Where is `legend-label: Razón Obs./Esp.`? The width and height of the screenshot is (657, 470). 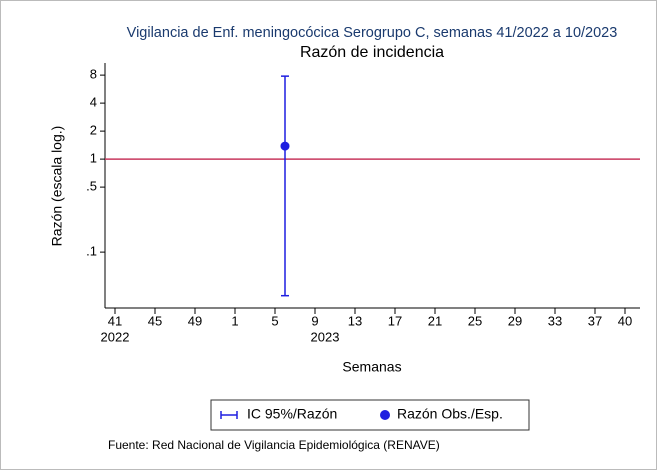 legend-label: Razón Obs./Esp. is located at coordinates (450, 414).